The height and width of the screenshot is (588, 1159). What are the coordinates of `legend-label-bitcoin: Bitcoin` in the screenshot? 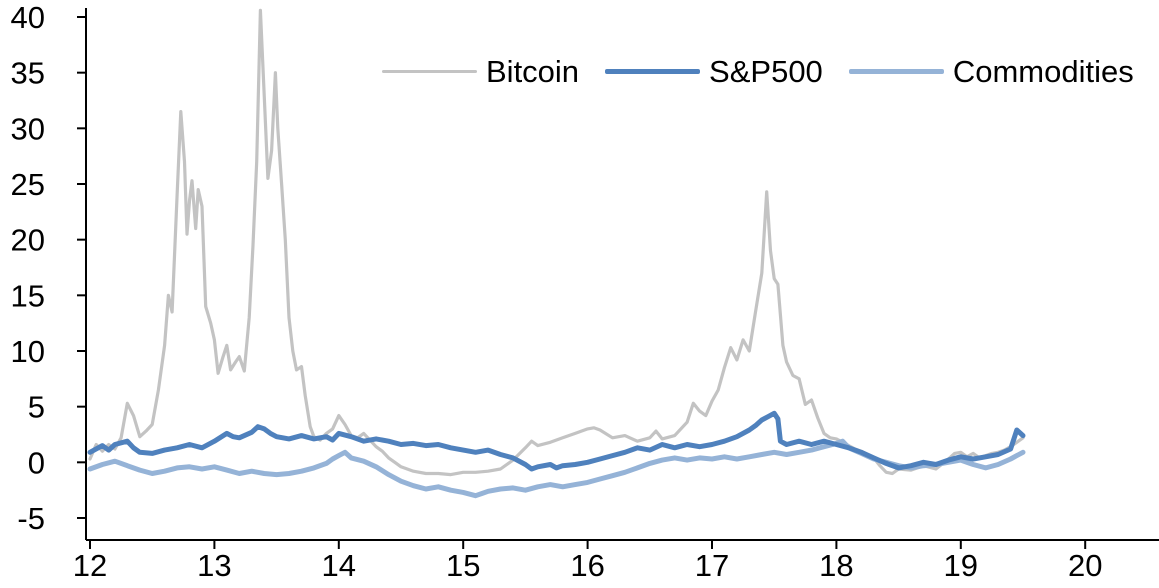 It's located at (533, 71).